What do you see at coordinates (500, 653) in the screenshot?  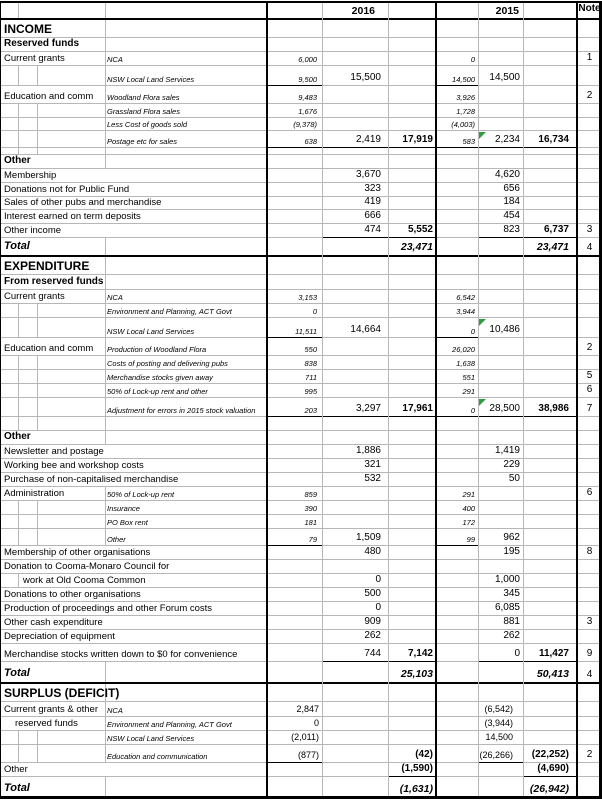 I see `cell-exp-merch-written-down-e: 0` at bounding box center [500, 653].